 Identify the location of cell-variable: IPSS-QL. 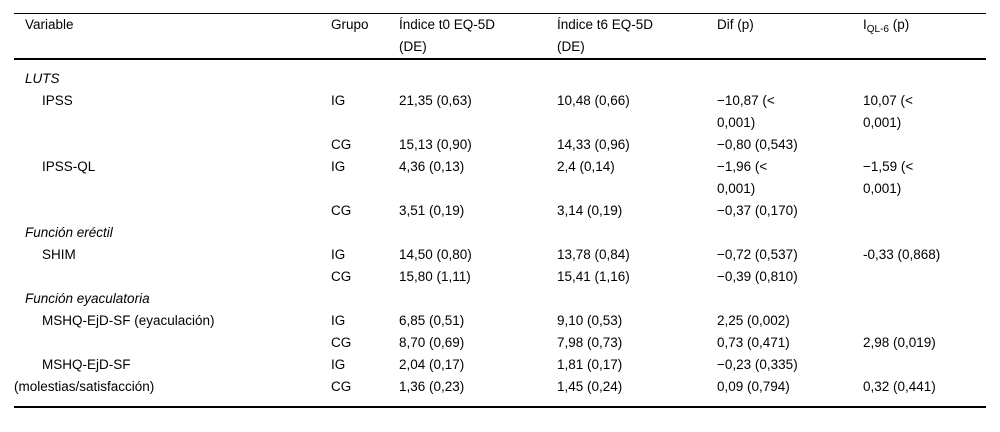
(69, 166).